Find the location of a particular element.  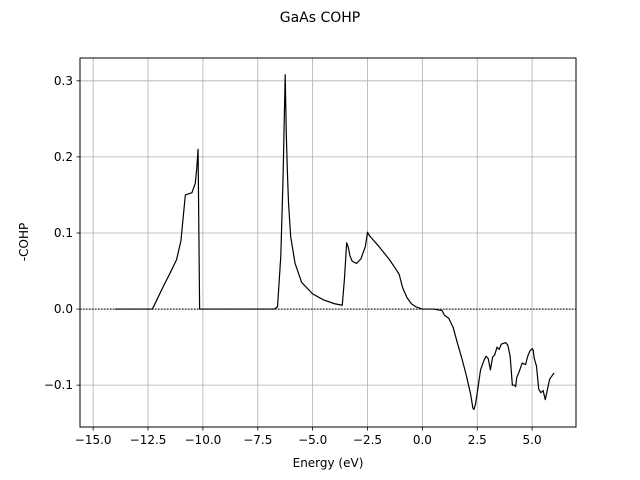

x-tick-label: 5.0 is located at coordinates (532, 440).